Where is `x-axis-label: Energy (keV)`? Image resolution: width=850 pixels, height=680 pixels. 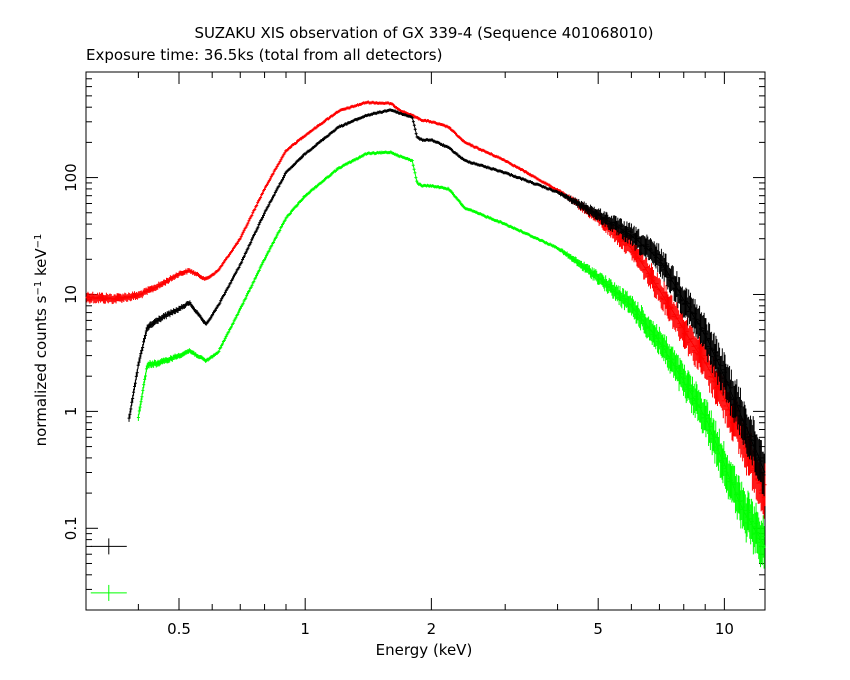 x-axis-label: Energy (keV) is located at coordinates (424, 650).